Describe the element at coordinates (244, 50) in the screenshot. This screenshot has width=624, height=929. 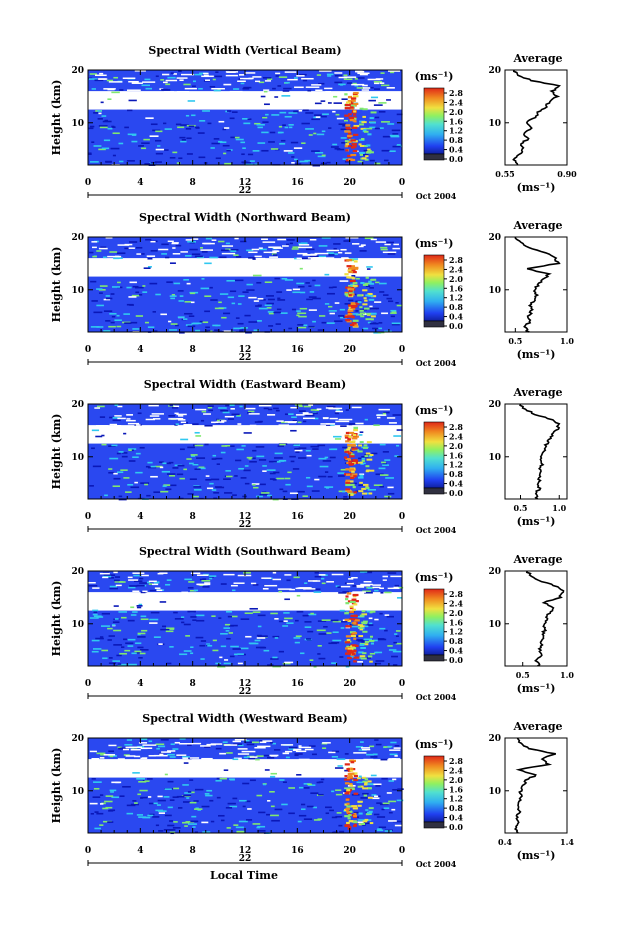
I see `panel-title: Spectral Width (Vertical Beam)` at that location.